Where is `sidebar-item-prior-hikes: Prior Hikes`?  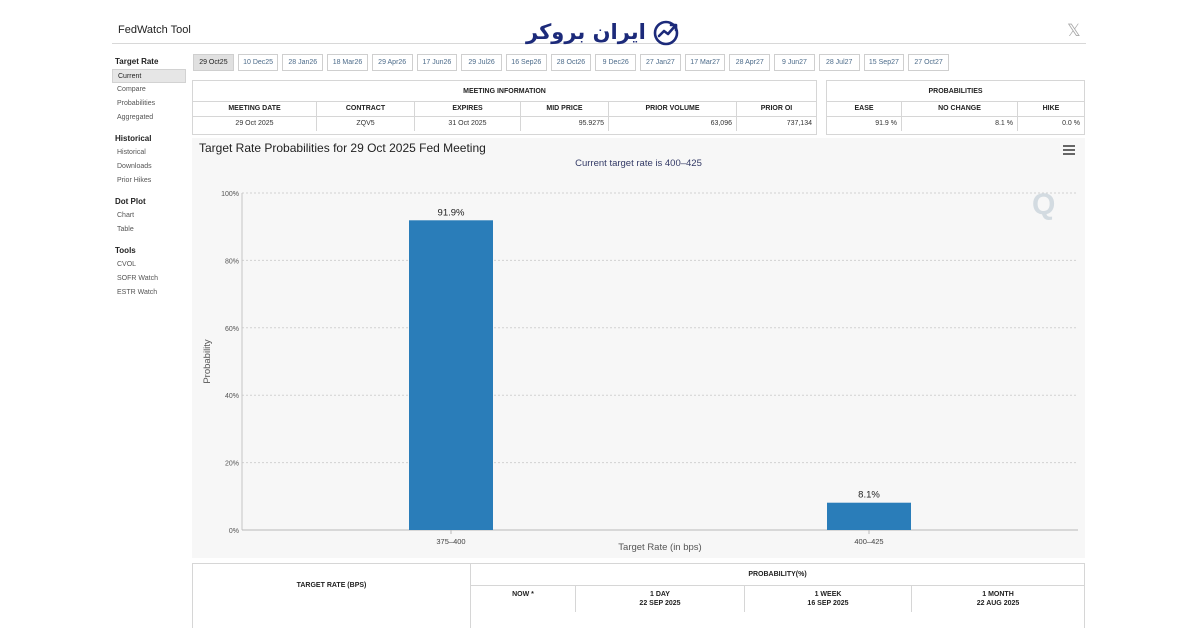 sidebar-item-prior-hikes: Prior Hikes is located at coordinates (134, 180).